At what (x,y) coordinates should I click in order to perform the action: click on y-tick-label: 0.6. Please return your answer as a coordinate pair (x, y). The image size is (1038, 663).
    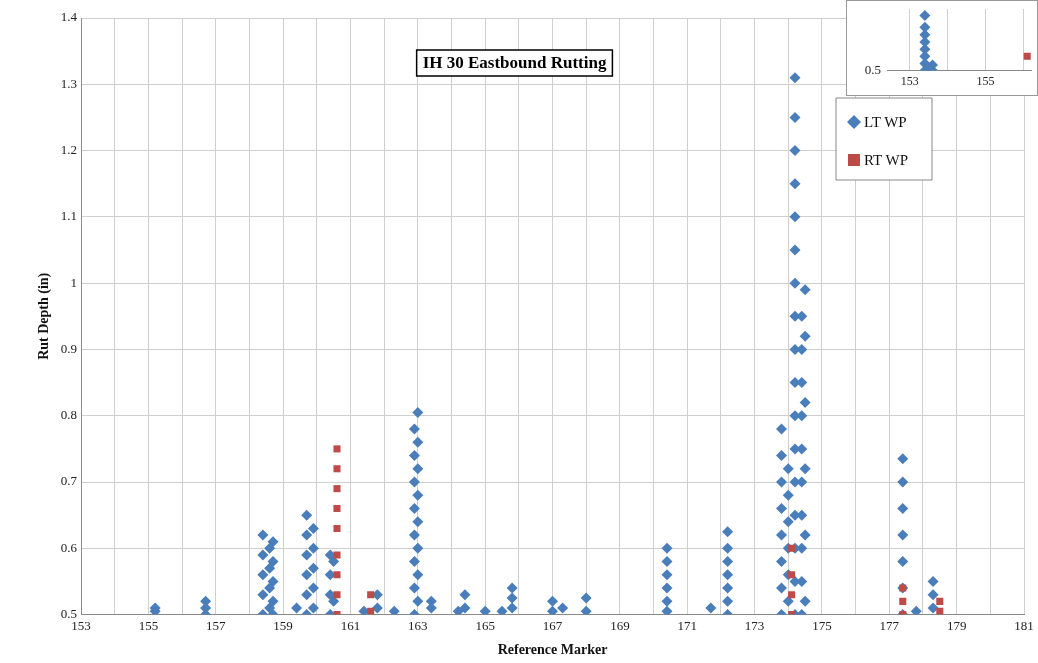
    Looking at the image, I should click on (69, 547).